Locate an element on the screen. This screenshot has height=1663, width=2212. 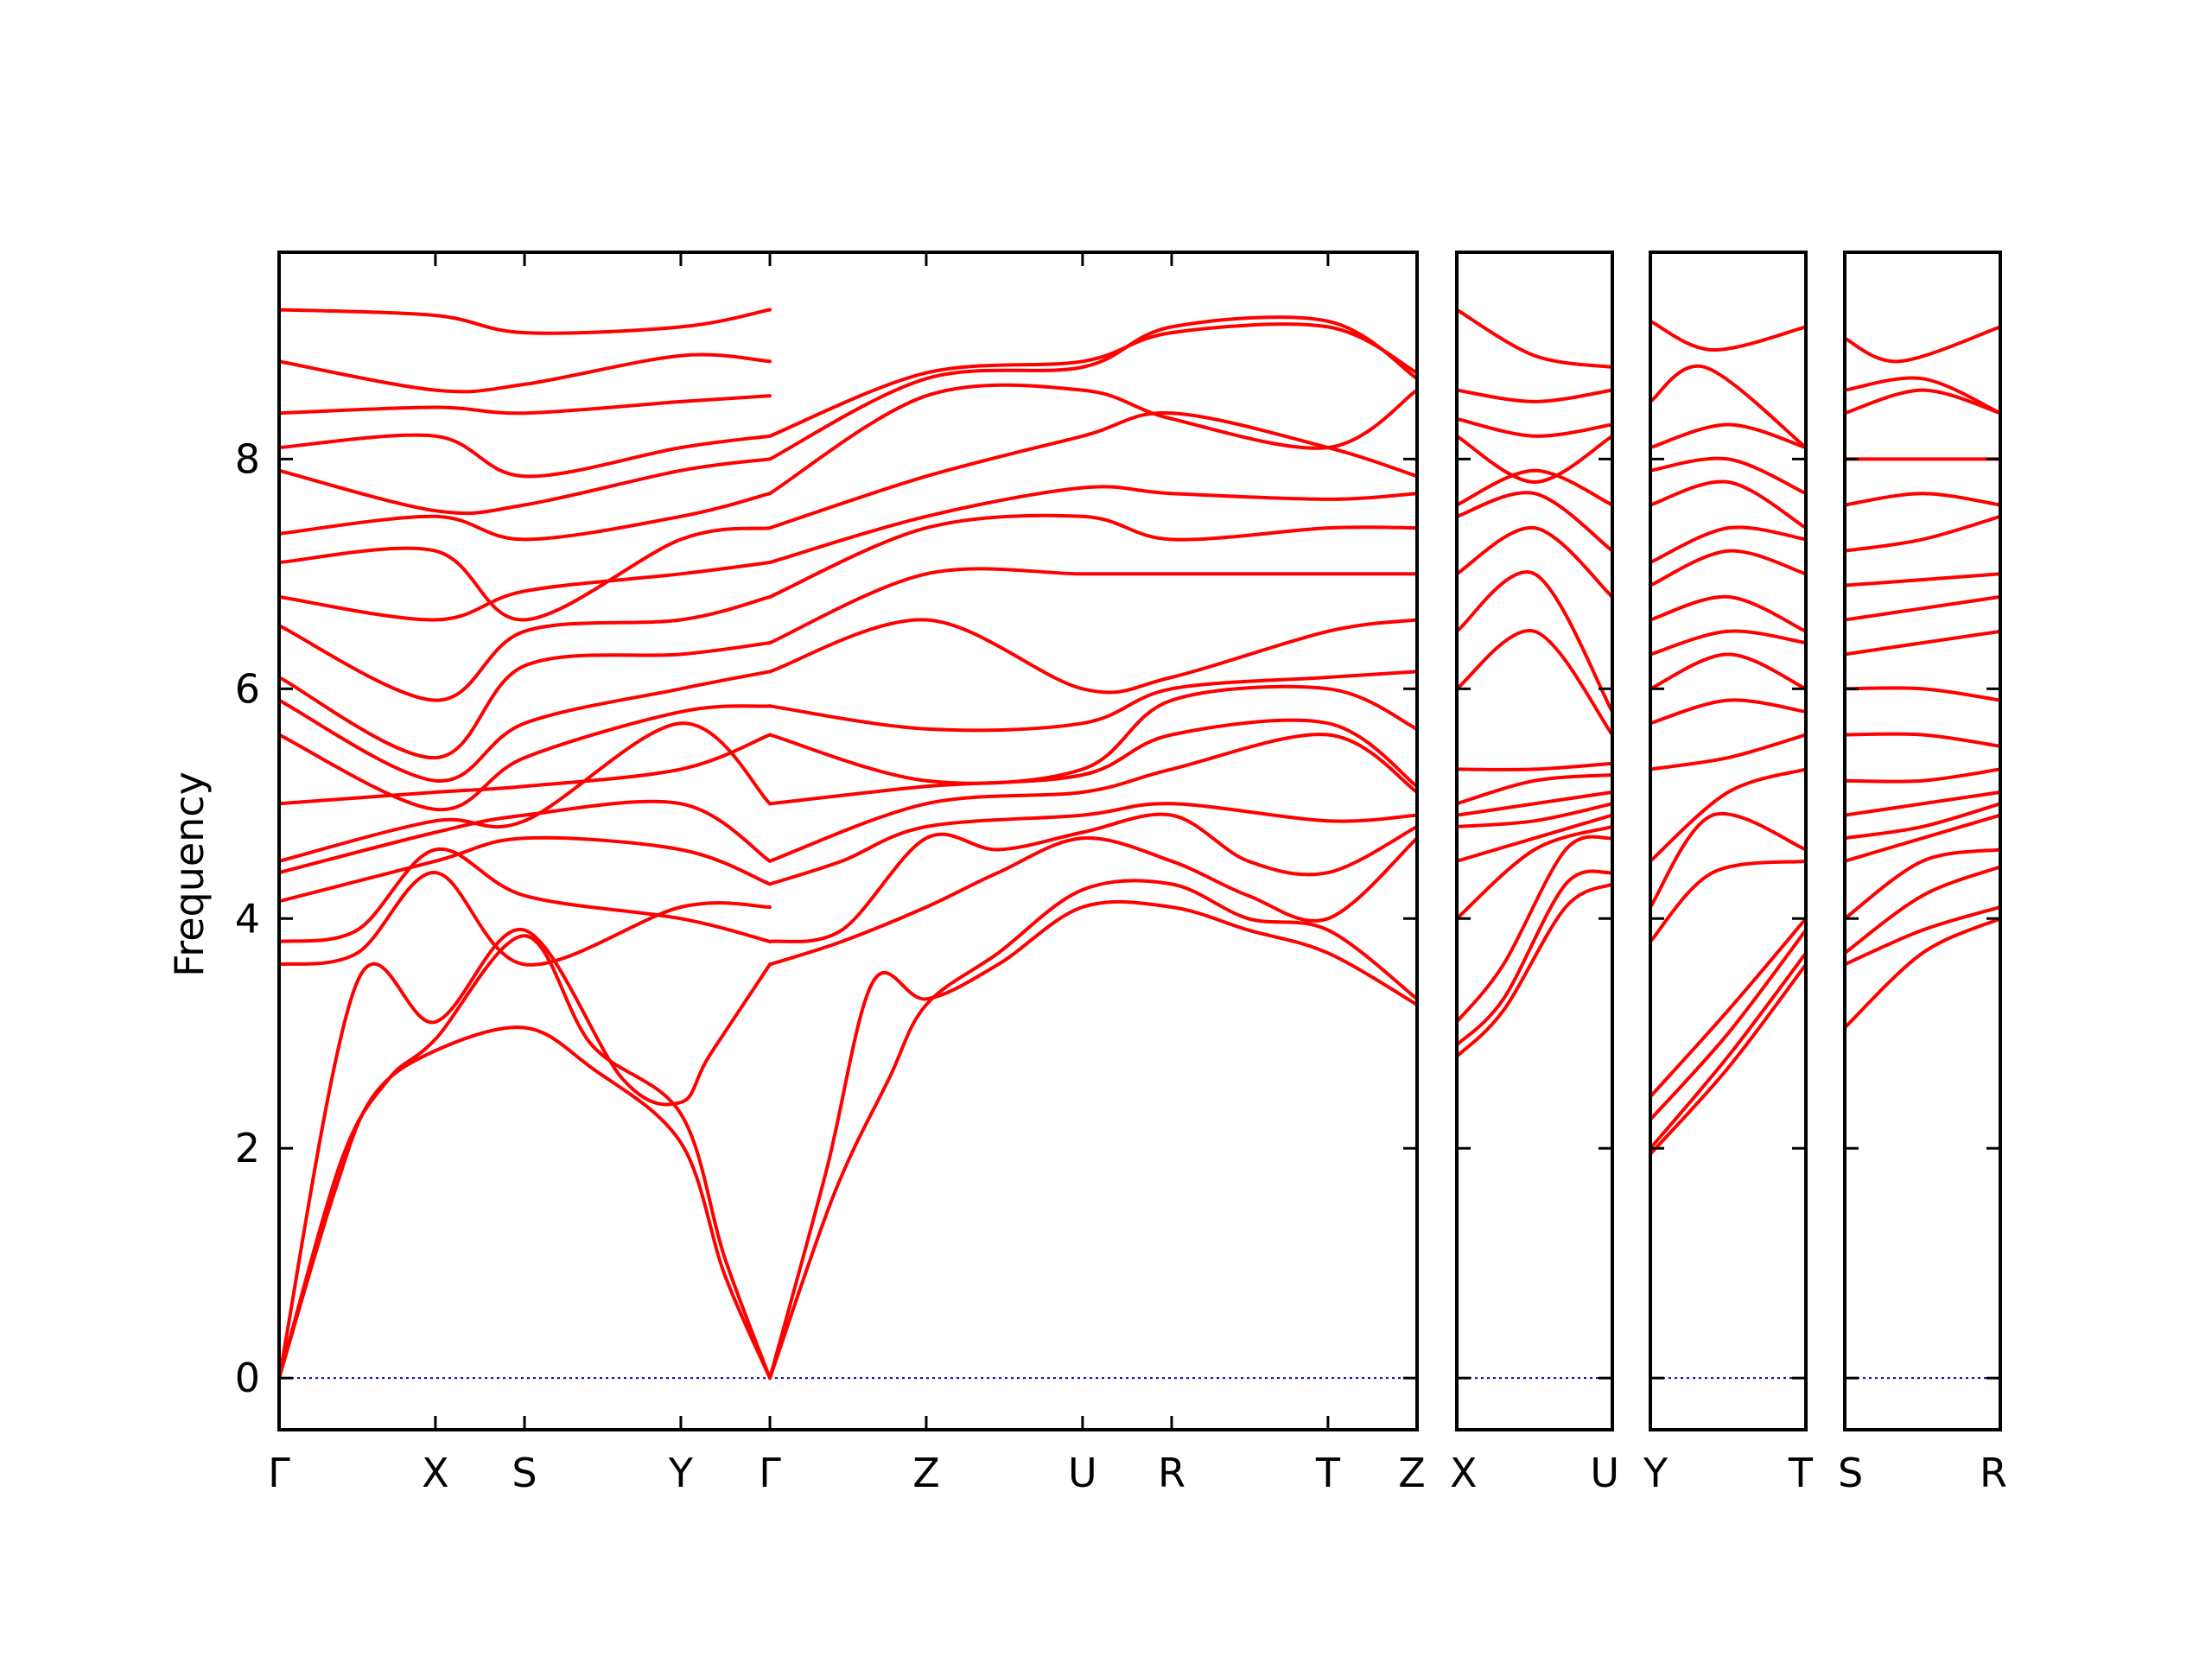
y-axis-label: Frequency is located at coordinates (189, 874).